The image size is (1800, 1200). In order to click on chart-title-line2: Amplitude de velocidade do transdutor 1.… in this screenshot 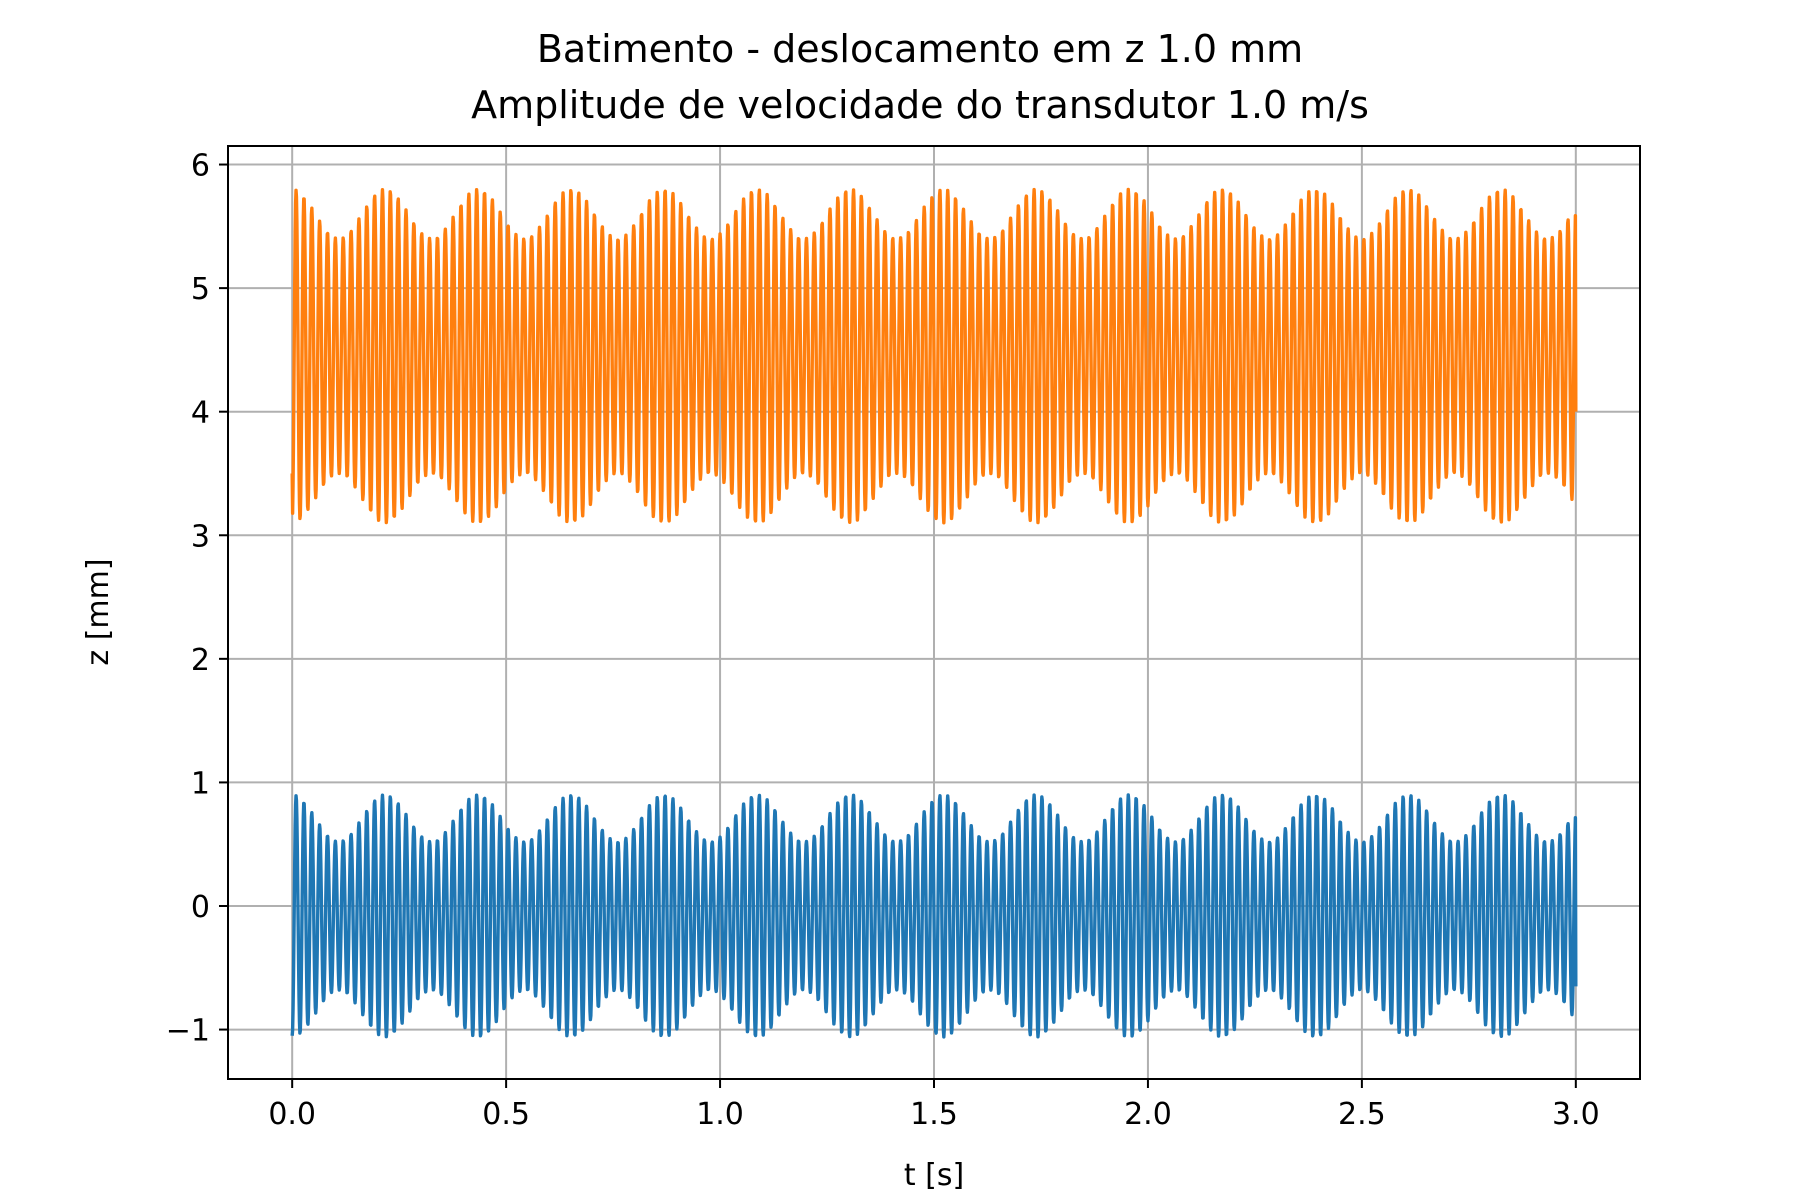, I will do `click(920, 105)`.